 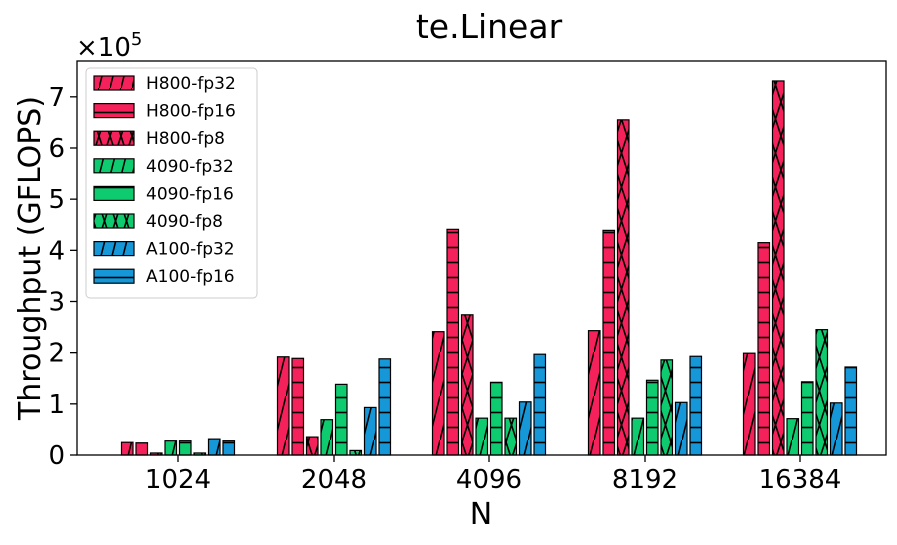 What do you see at coordinates (56, 98) in the screenshot?
I see `y-tick-label: 7` at bounding box center [56, 98].